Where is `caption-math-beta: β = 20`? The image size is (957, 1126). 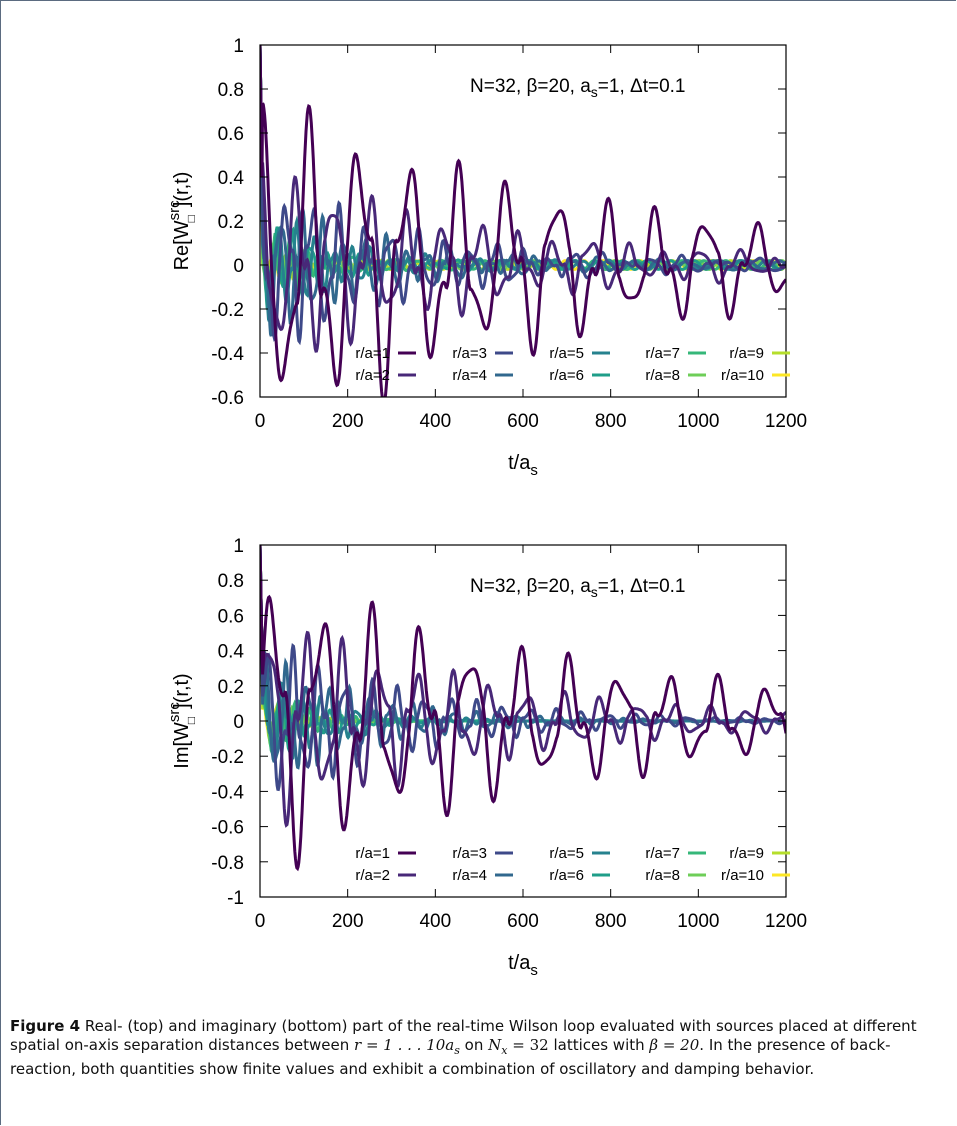
caption-math-beta: β = 20 is located at coordinates (674, 1045).